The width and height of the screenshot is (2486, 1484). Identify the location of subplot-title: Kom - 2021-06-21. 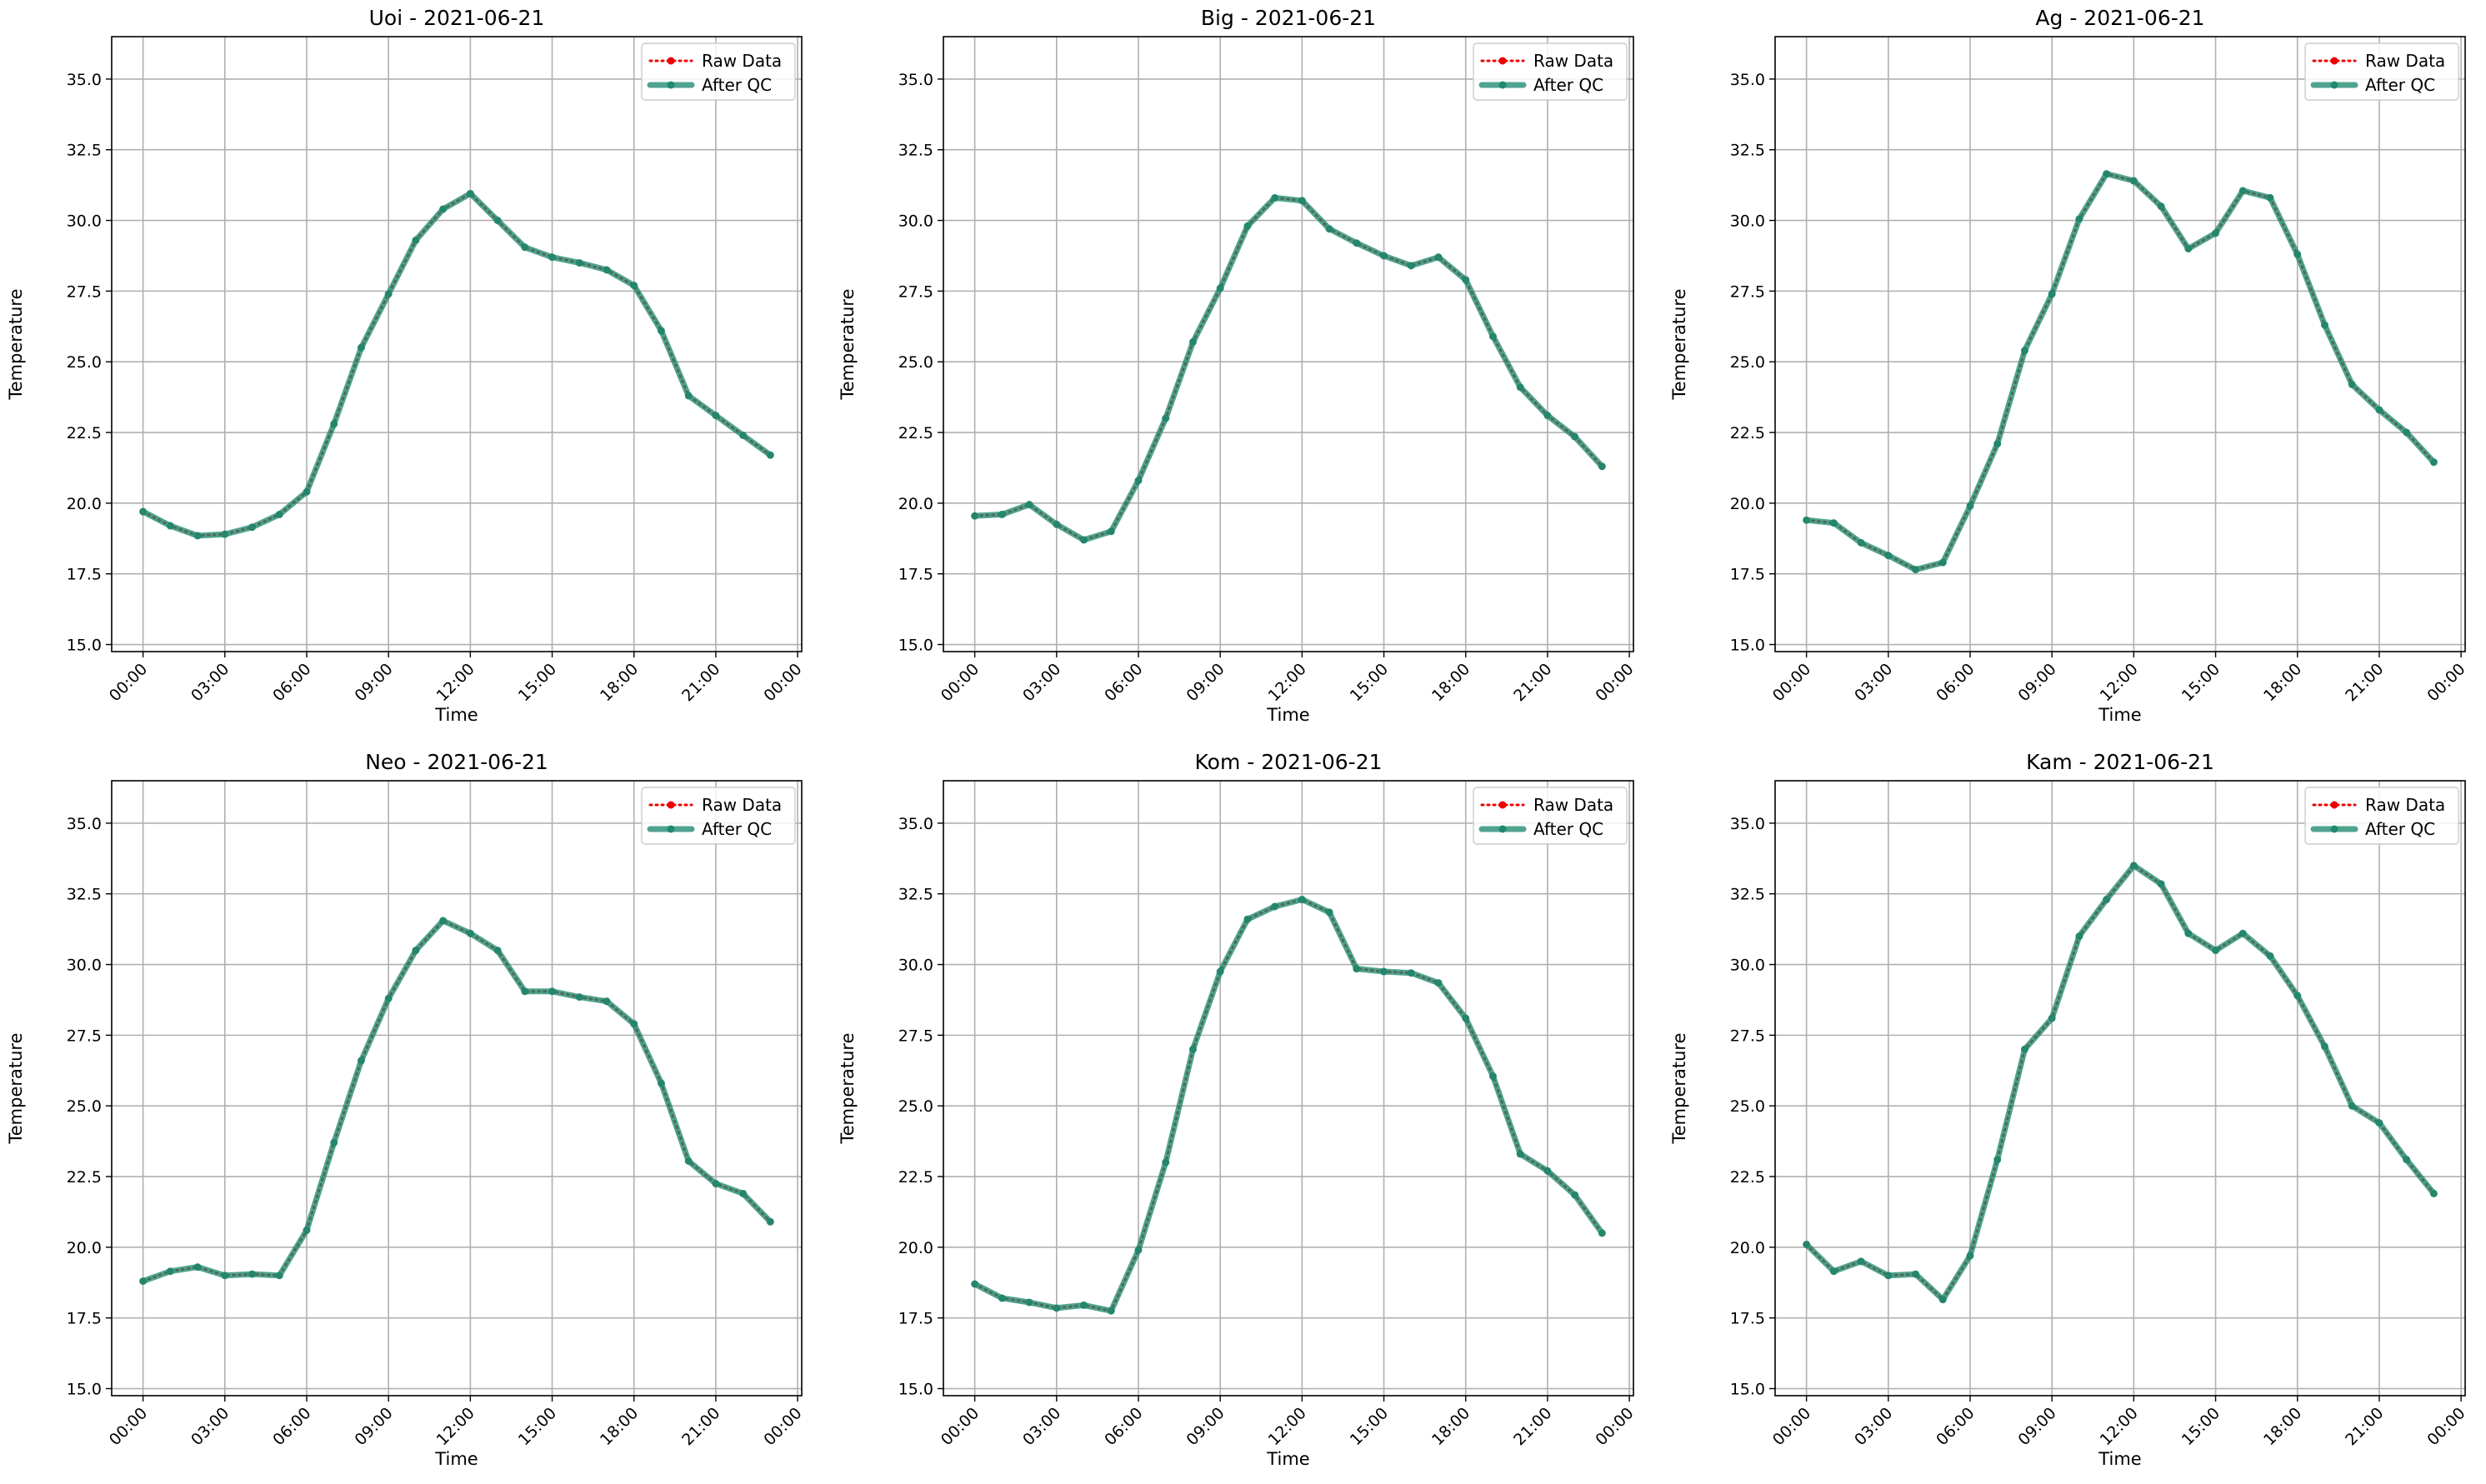
(1289, 762).